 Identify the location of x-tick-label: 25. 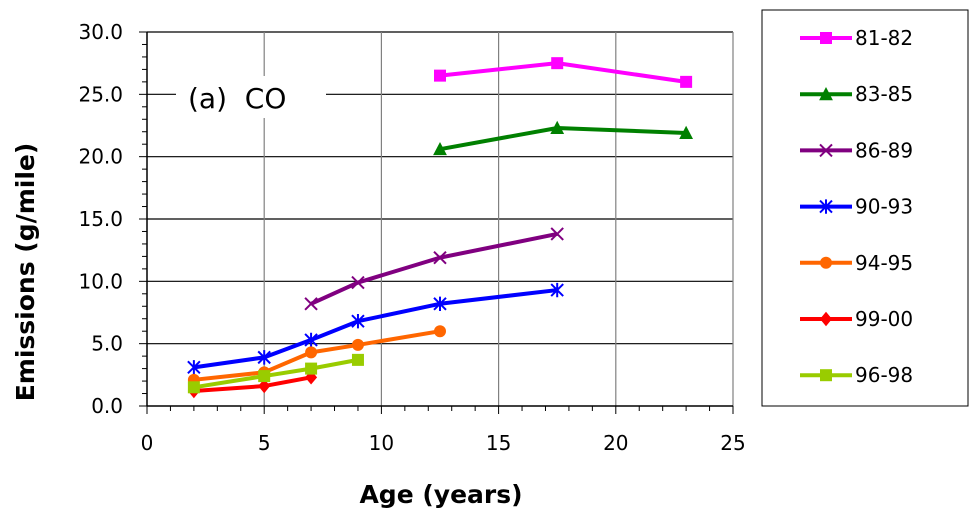
(732, 443).